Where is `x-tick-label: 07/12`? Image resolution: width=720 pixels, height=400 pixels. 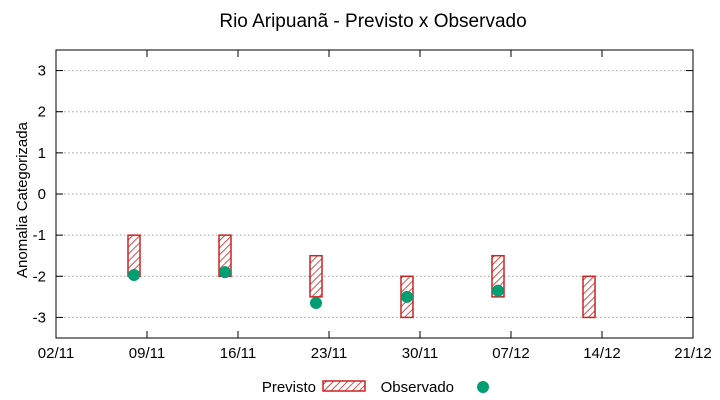 x-tick-label: 07/12 is located at coordinates (511, 353).